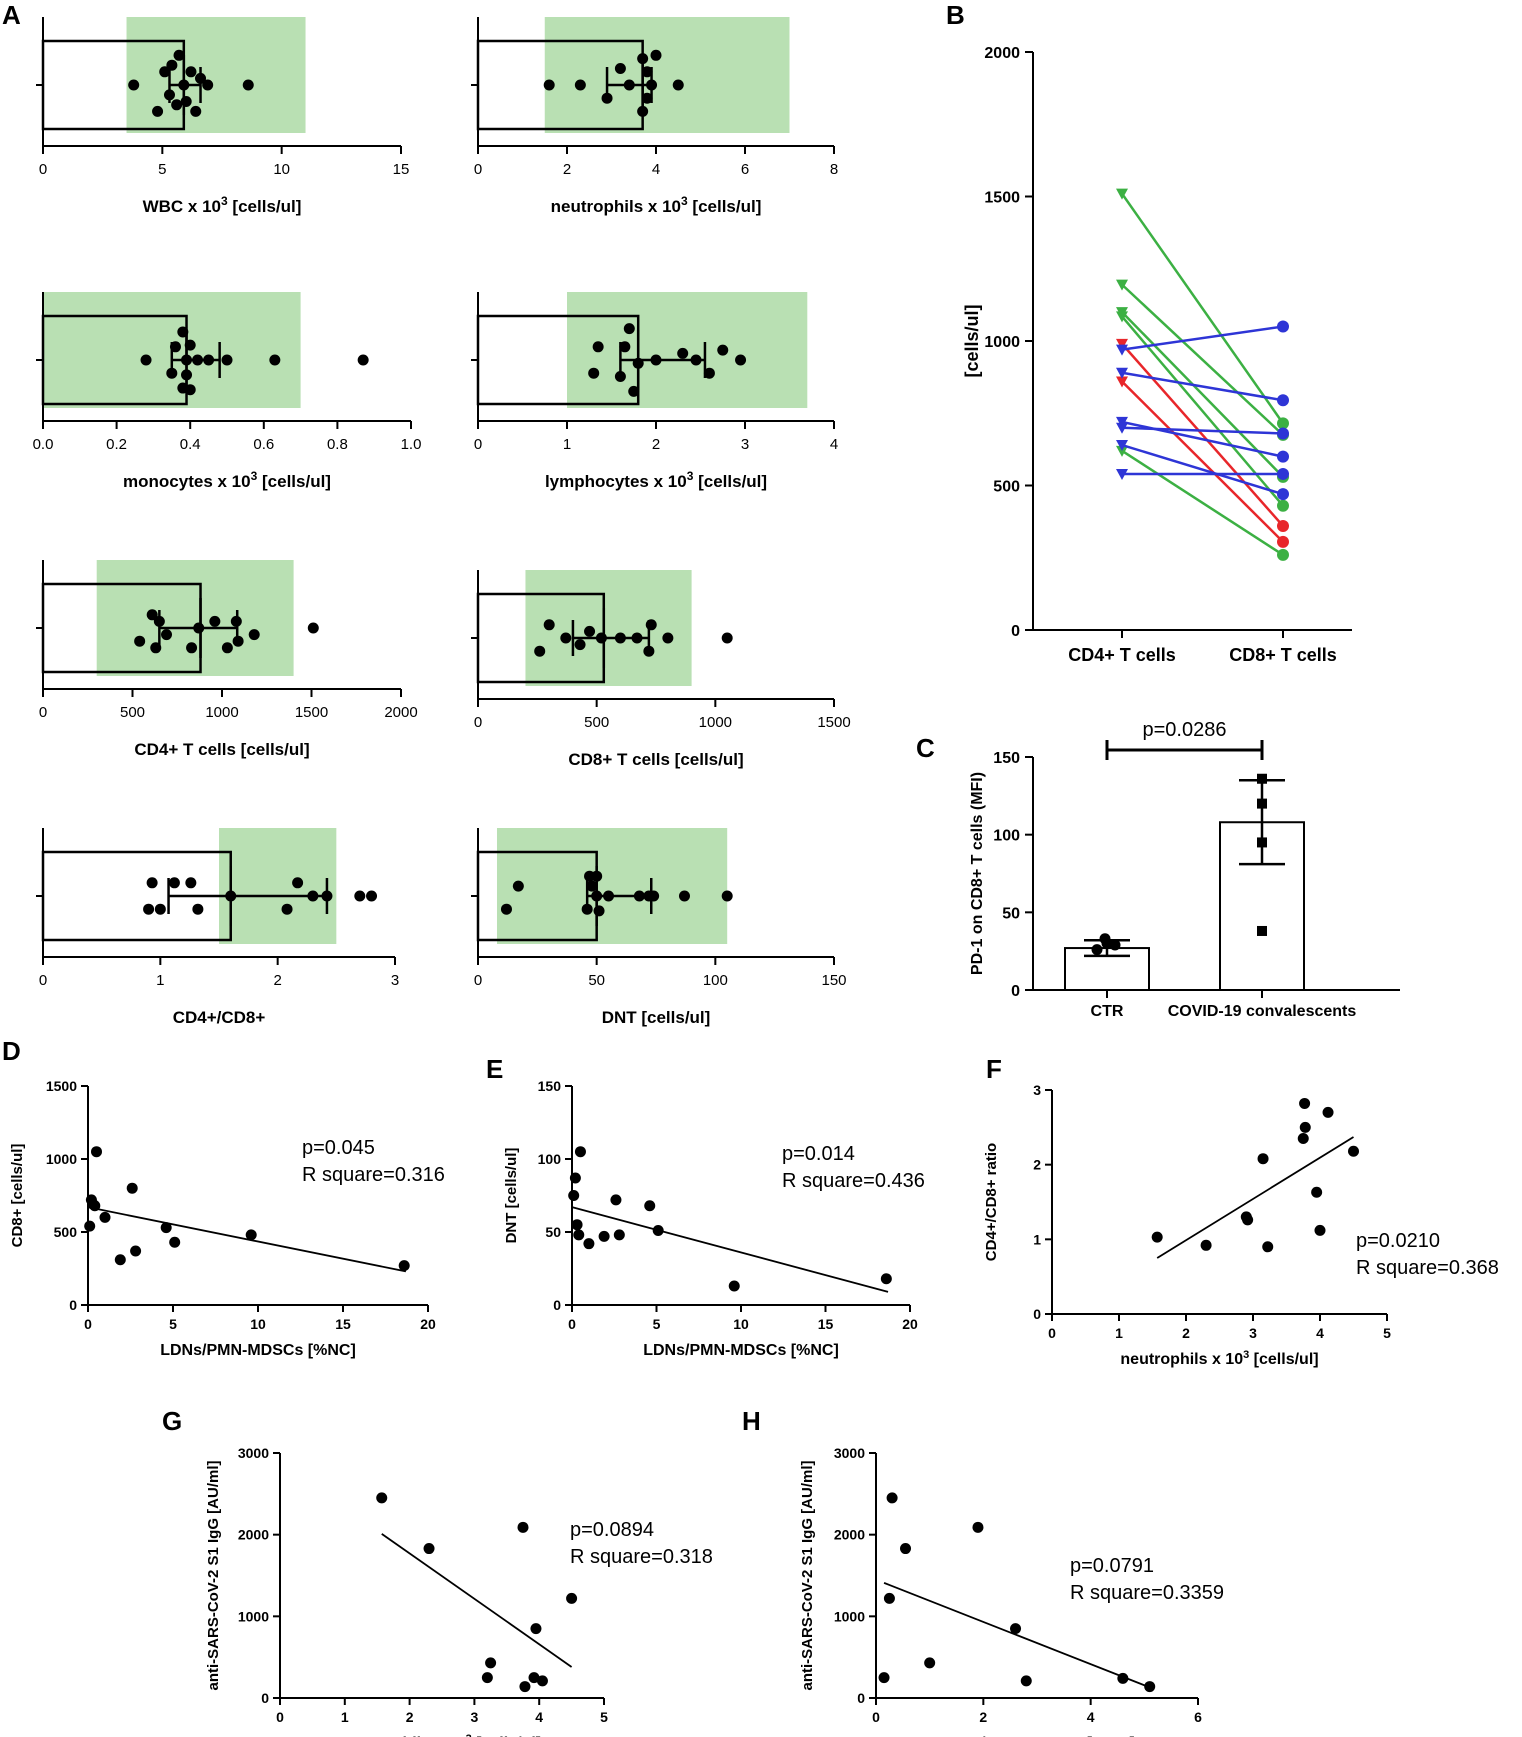  What do you see at coordinates (612, 1530) in the screenshot?
I see `p-value-annotation: p=0.0894` at bounding box center [612, 1530].